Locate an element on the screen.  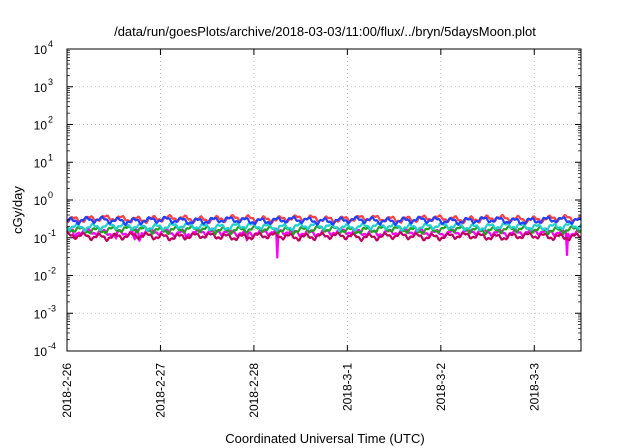
x-tick-label: 2018-3-2 is located at coordinates (441, 387).